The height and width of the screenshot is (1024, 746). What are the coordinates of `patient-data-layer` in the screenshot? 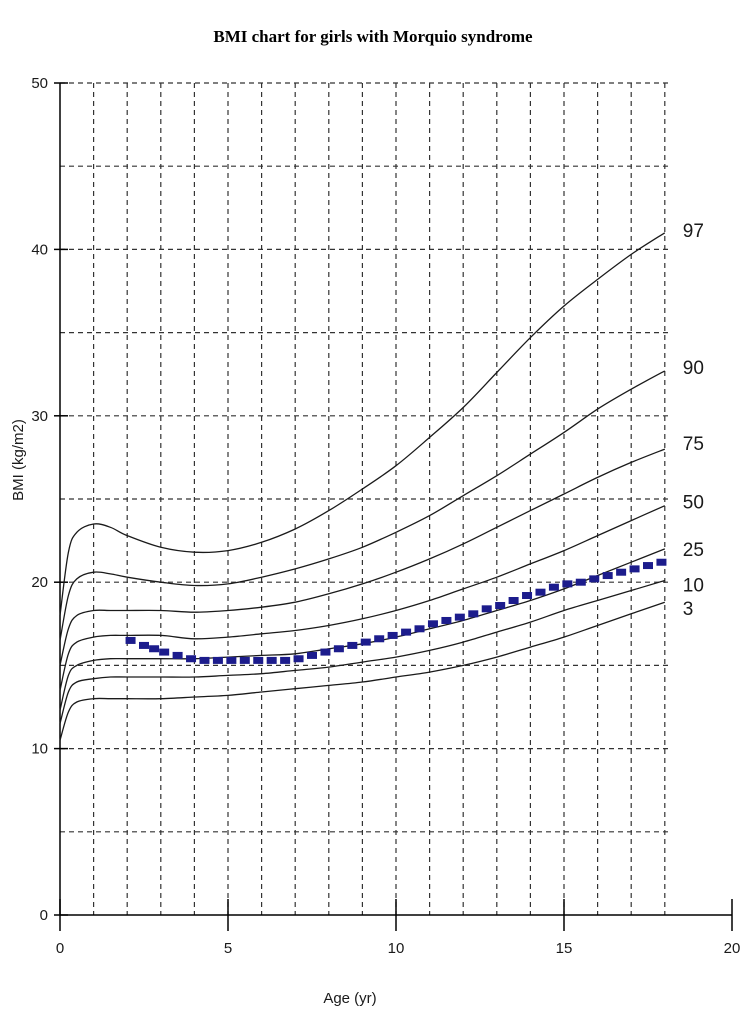 It's located at (396, 611).